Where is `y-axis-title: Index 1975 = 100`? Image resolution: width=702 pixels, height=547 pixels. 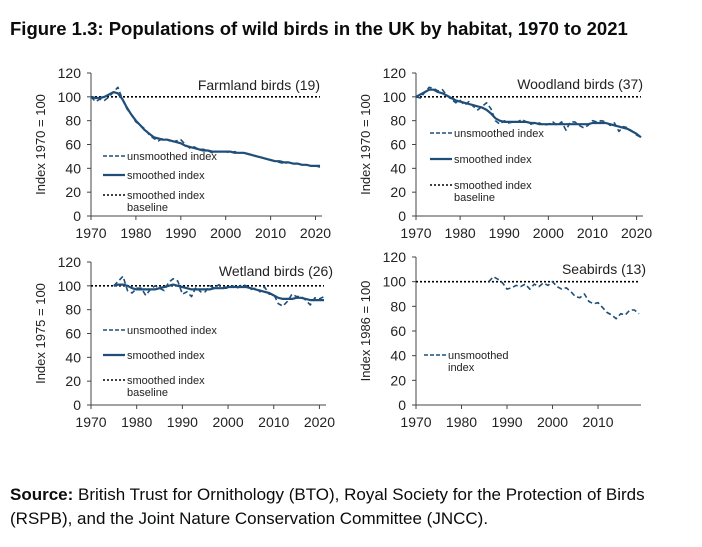
y-axis-title: Index 1975 = 100 is located at coordinates (40, 333).